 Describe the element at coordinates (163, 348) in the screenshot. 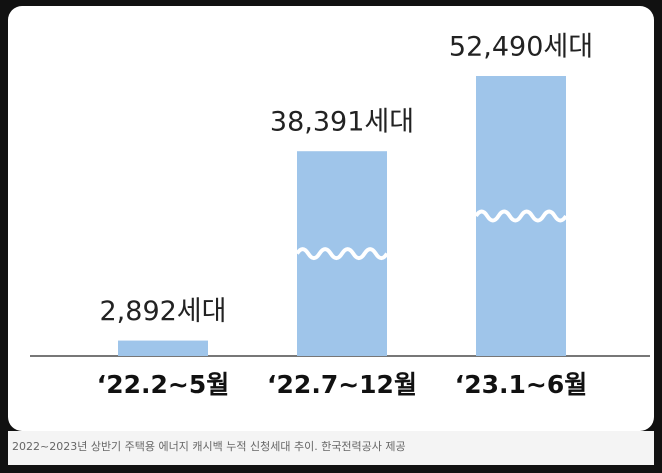

I see `bar` at that location.